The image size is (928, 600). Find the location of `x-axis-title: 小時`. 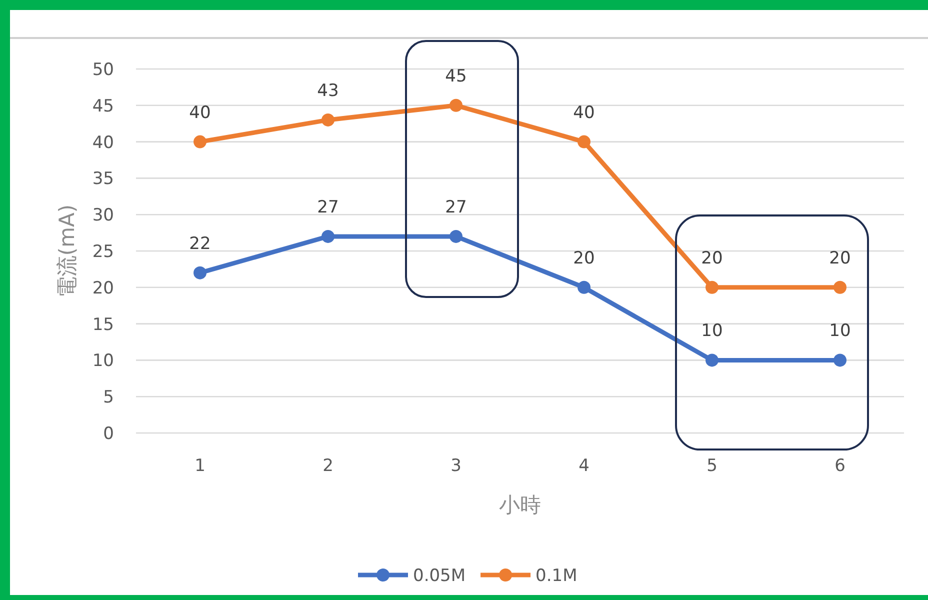

x-axis-title: 小時 is located at coordinates (520, 505).